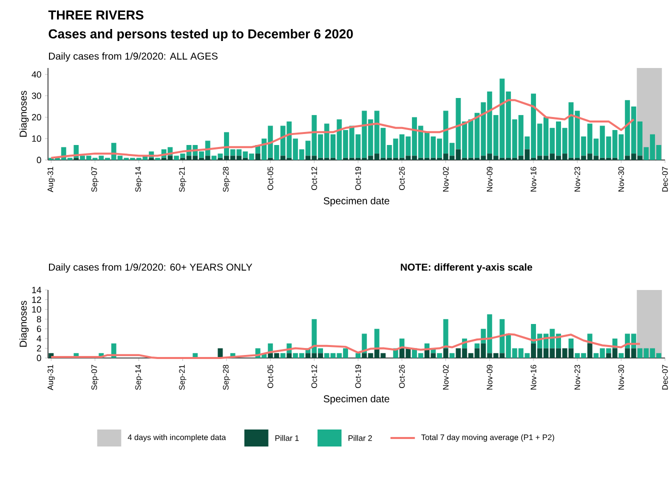 Image resolution: width=670 pixels, height=485 pixels. What do you see at coordinates (39, 329) in the screenshot?
I see `y-tick-label: 6` at bounding box center [39, 329].